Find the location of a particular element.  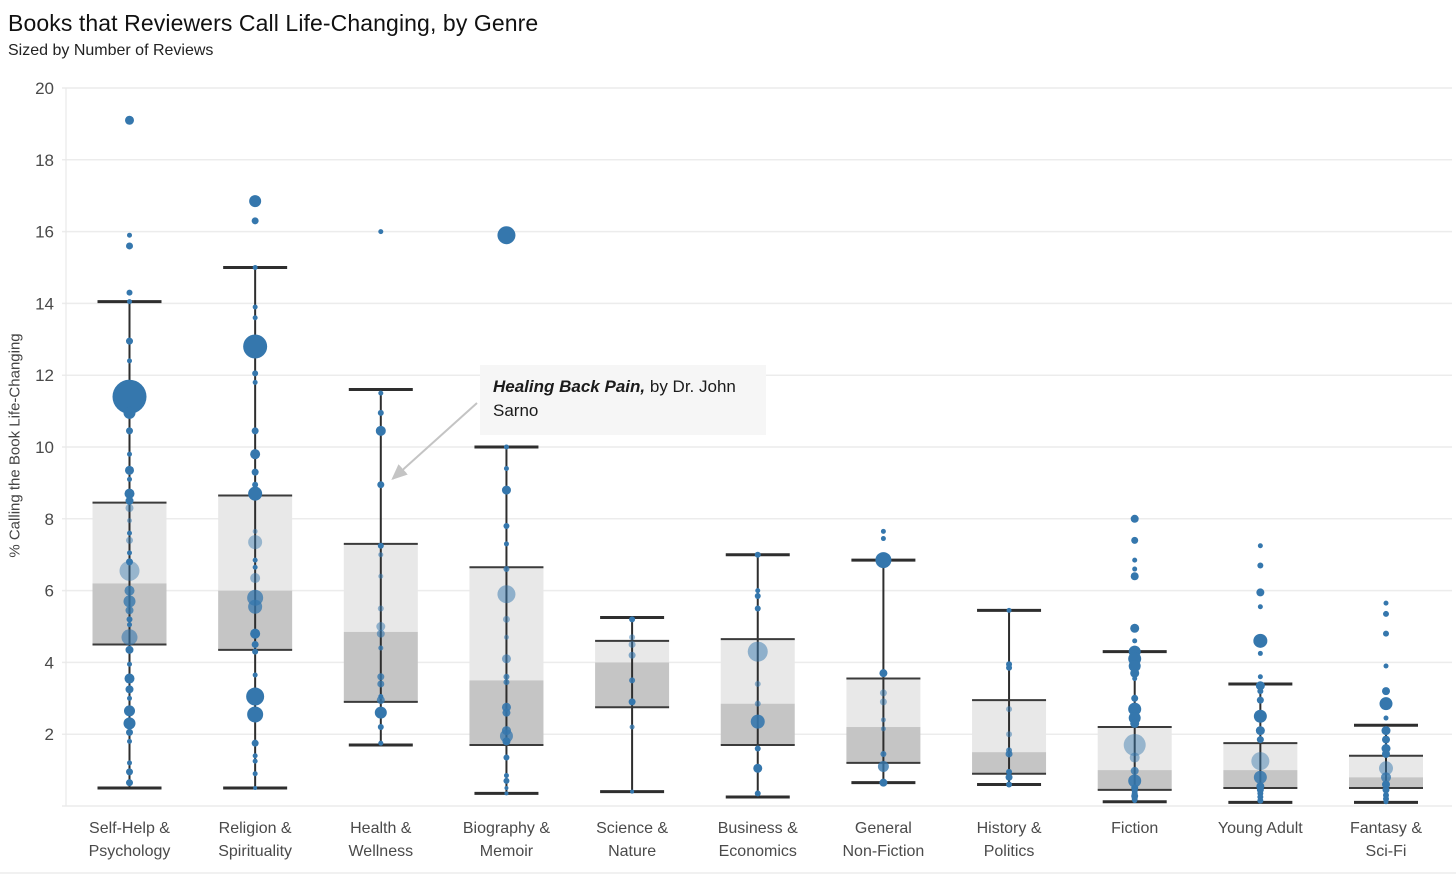

x-axis-label-line: Biography & is located at coordinates (506, 828).